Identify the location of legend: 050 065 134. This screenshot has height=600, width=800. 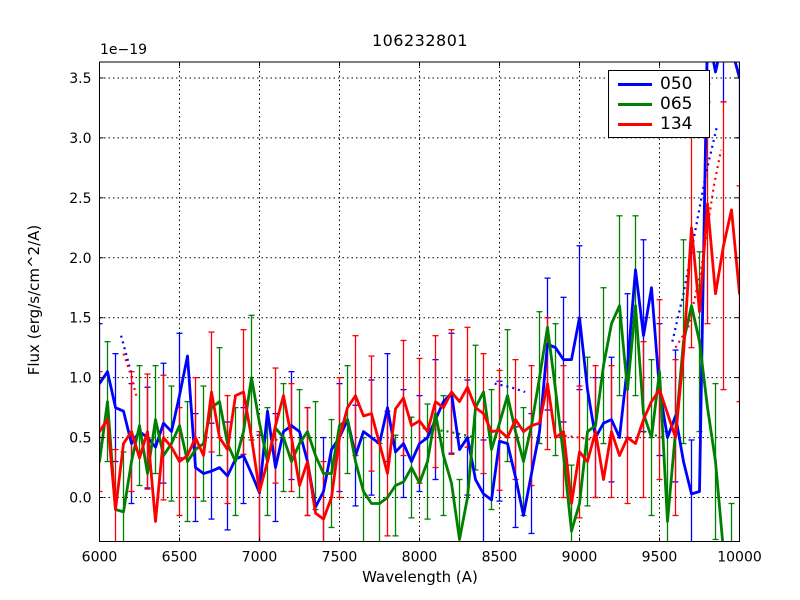
(659, 104).